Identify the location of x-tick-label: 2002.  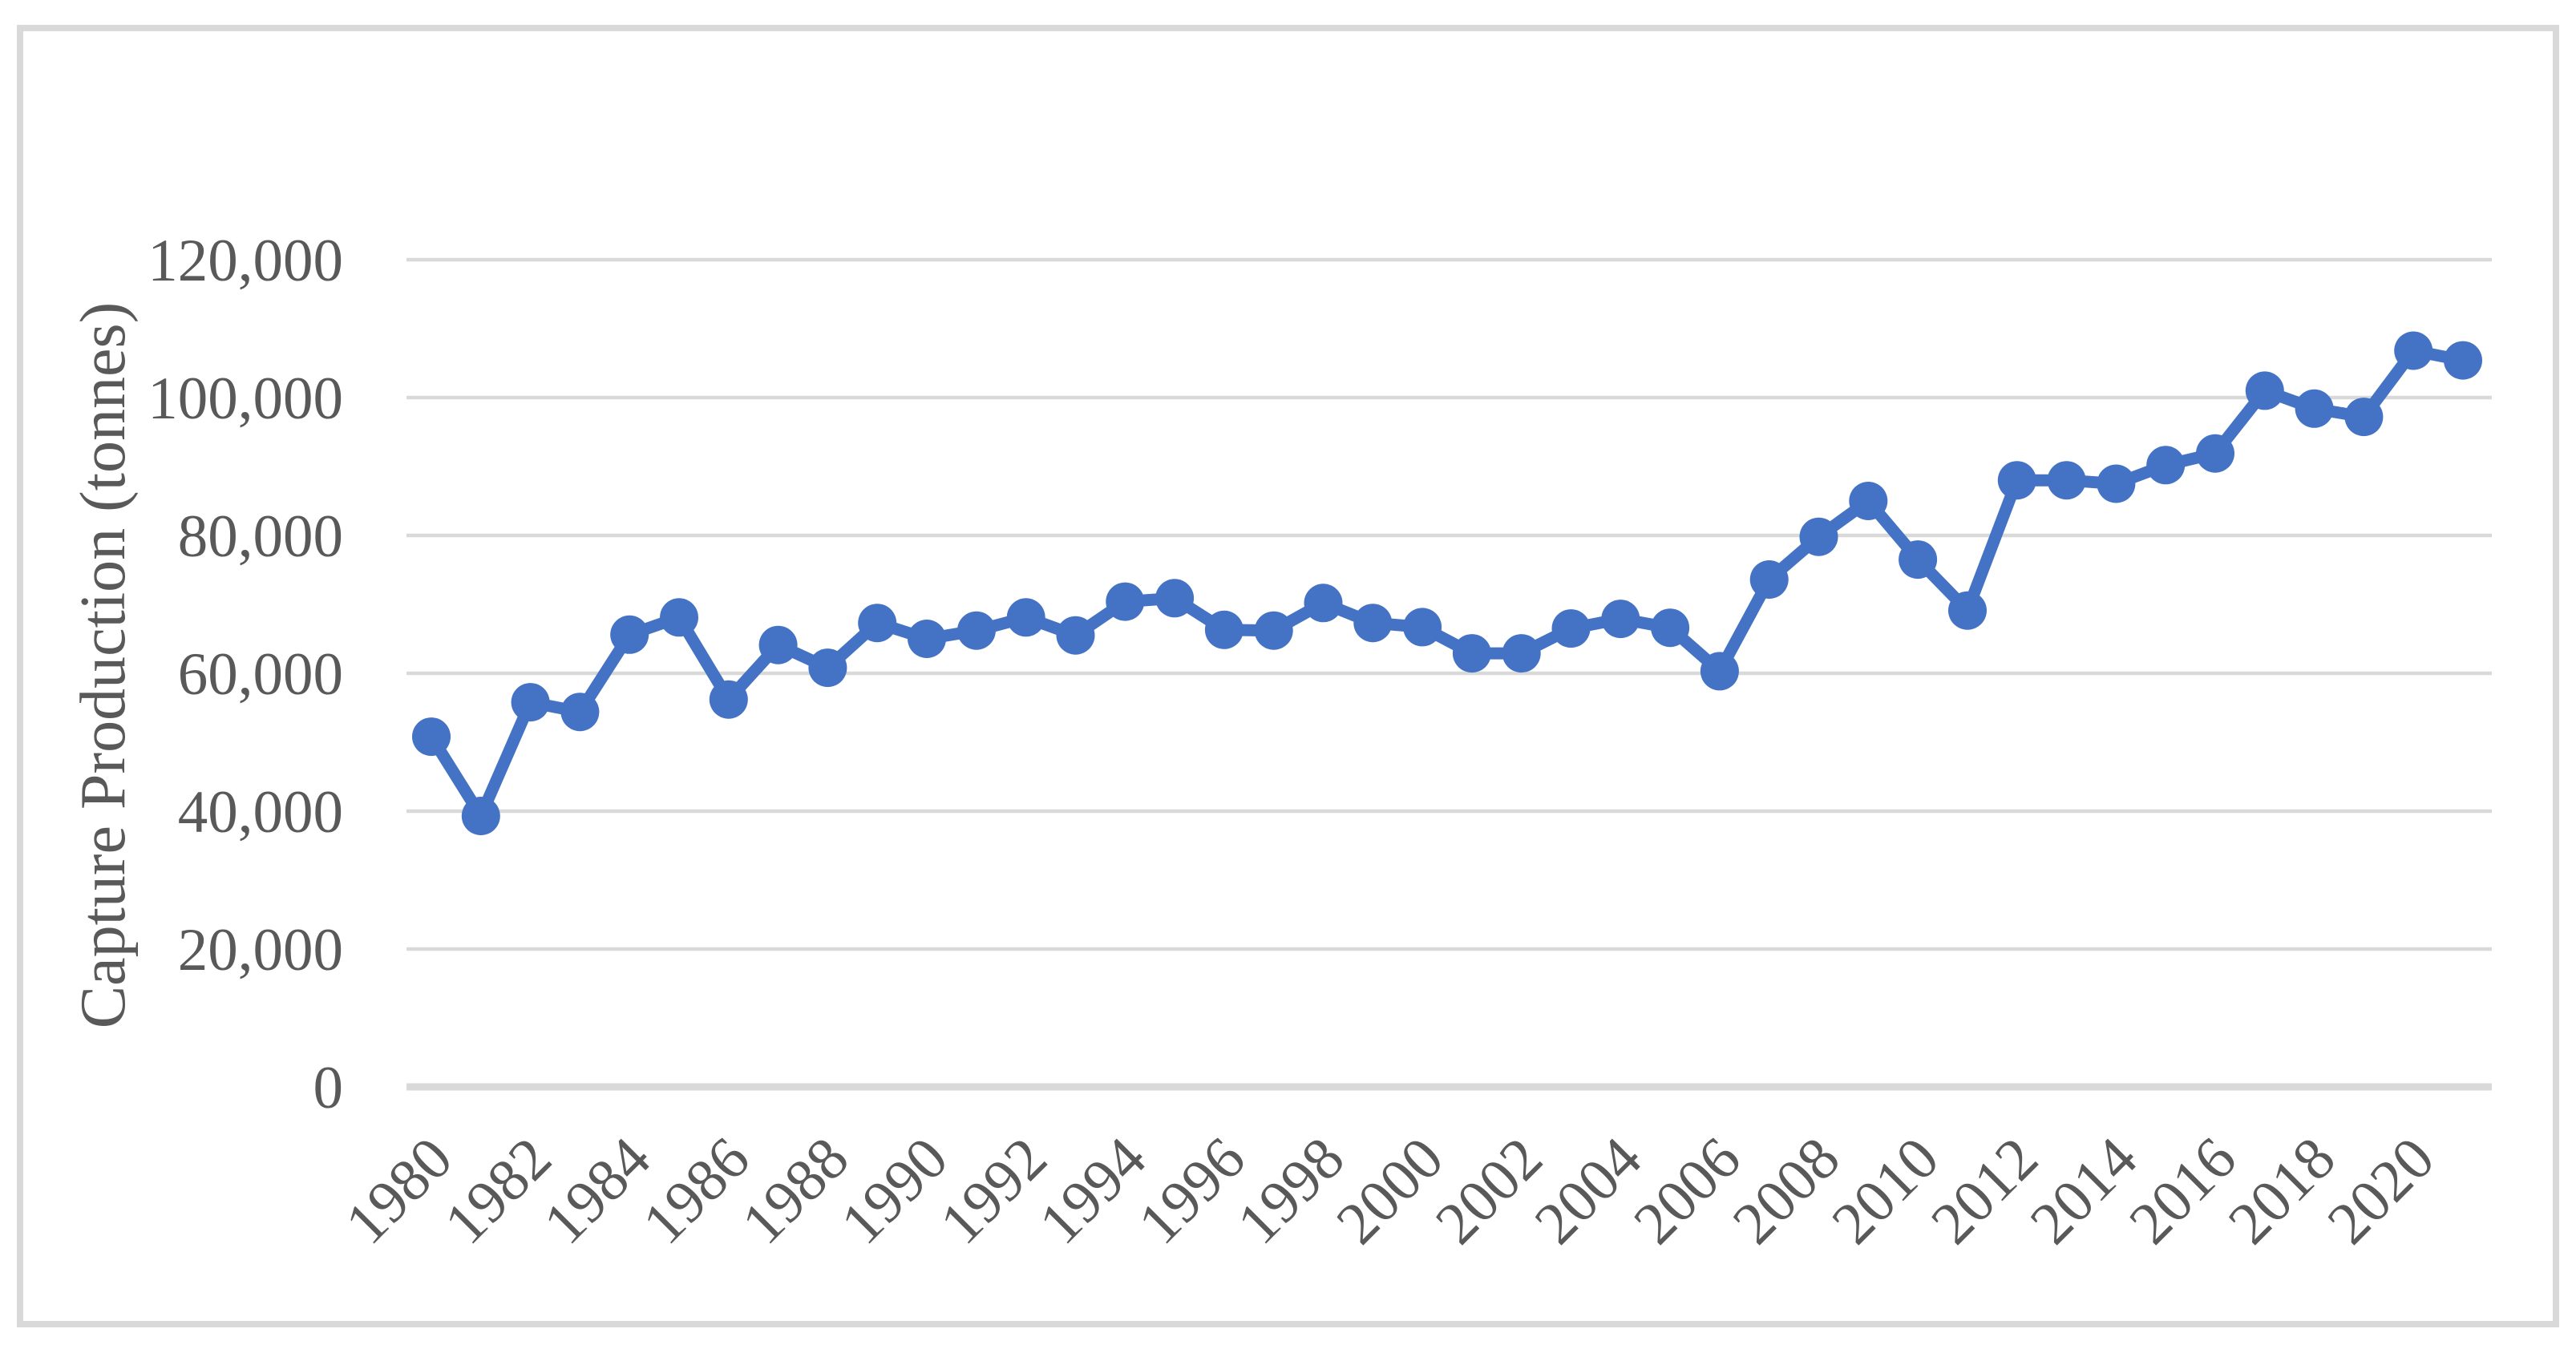
(1489, 1191).